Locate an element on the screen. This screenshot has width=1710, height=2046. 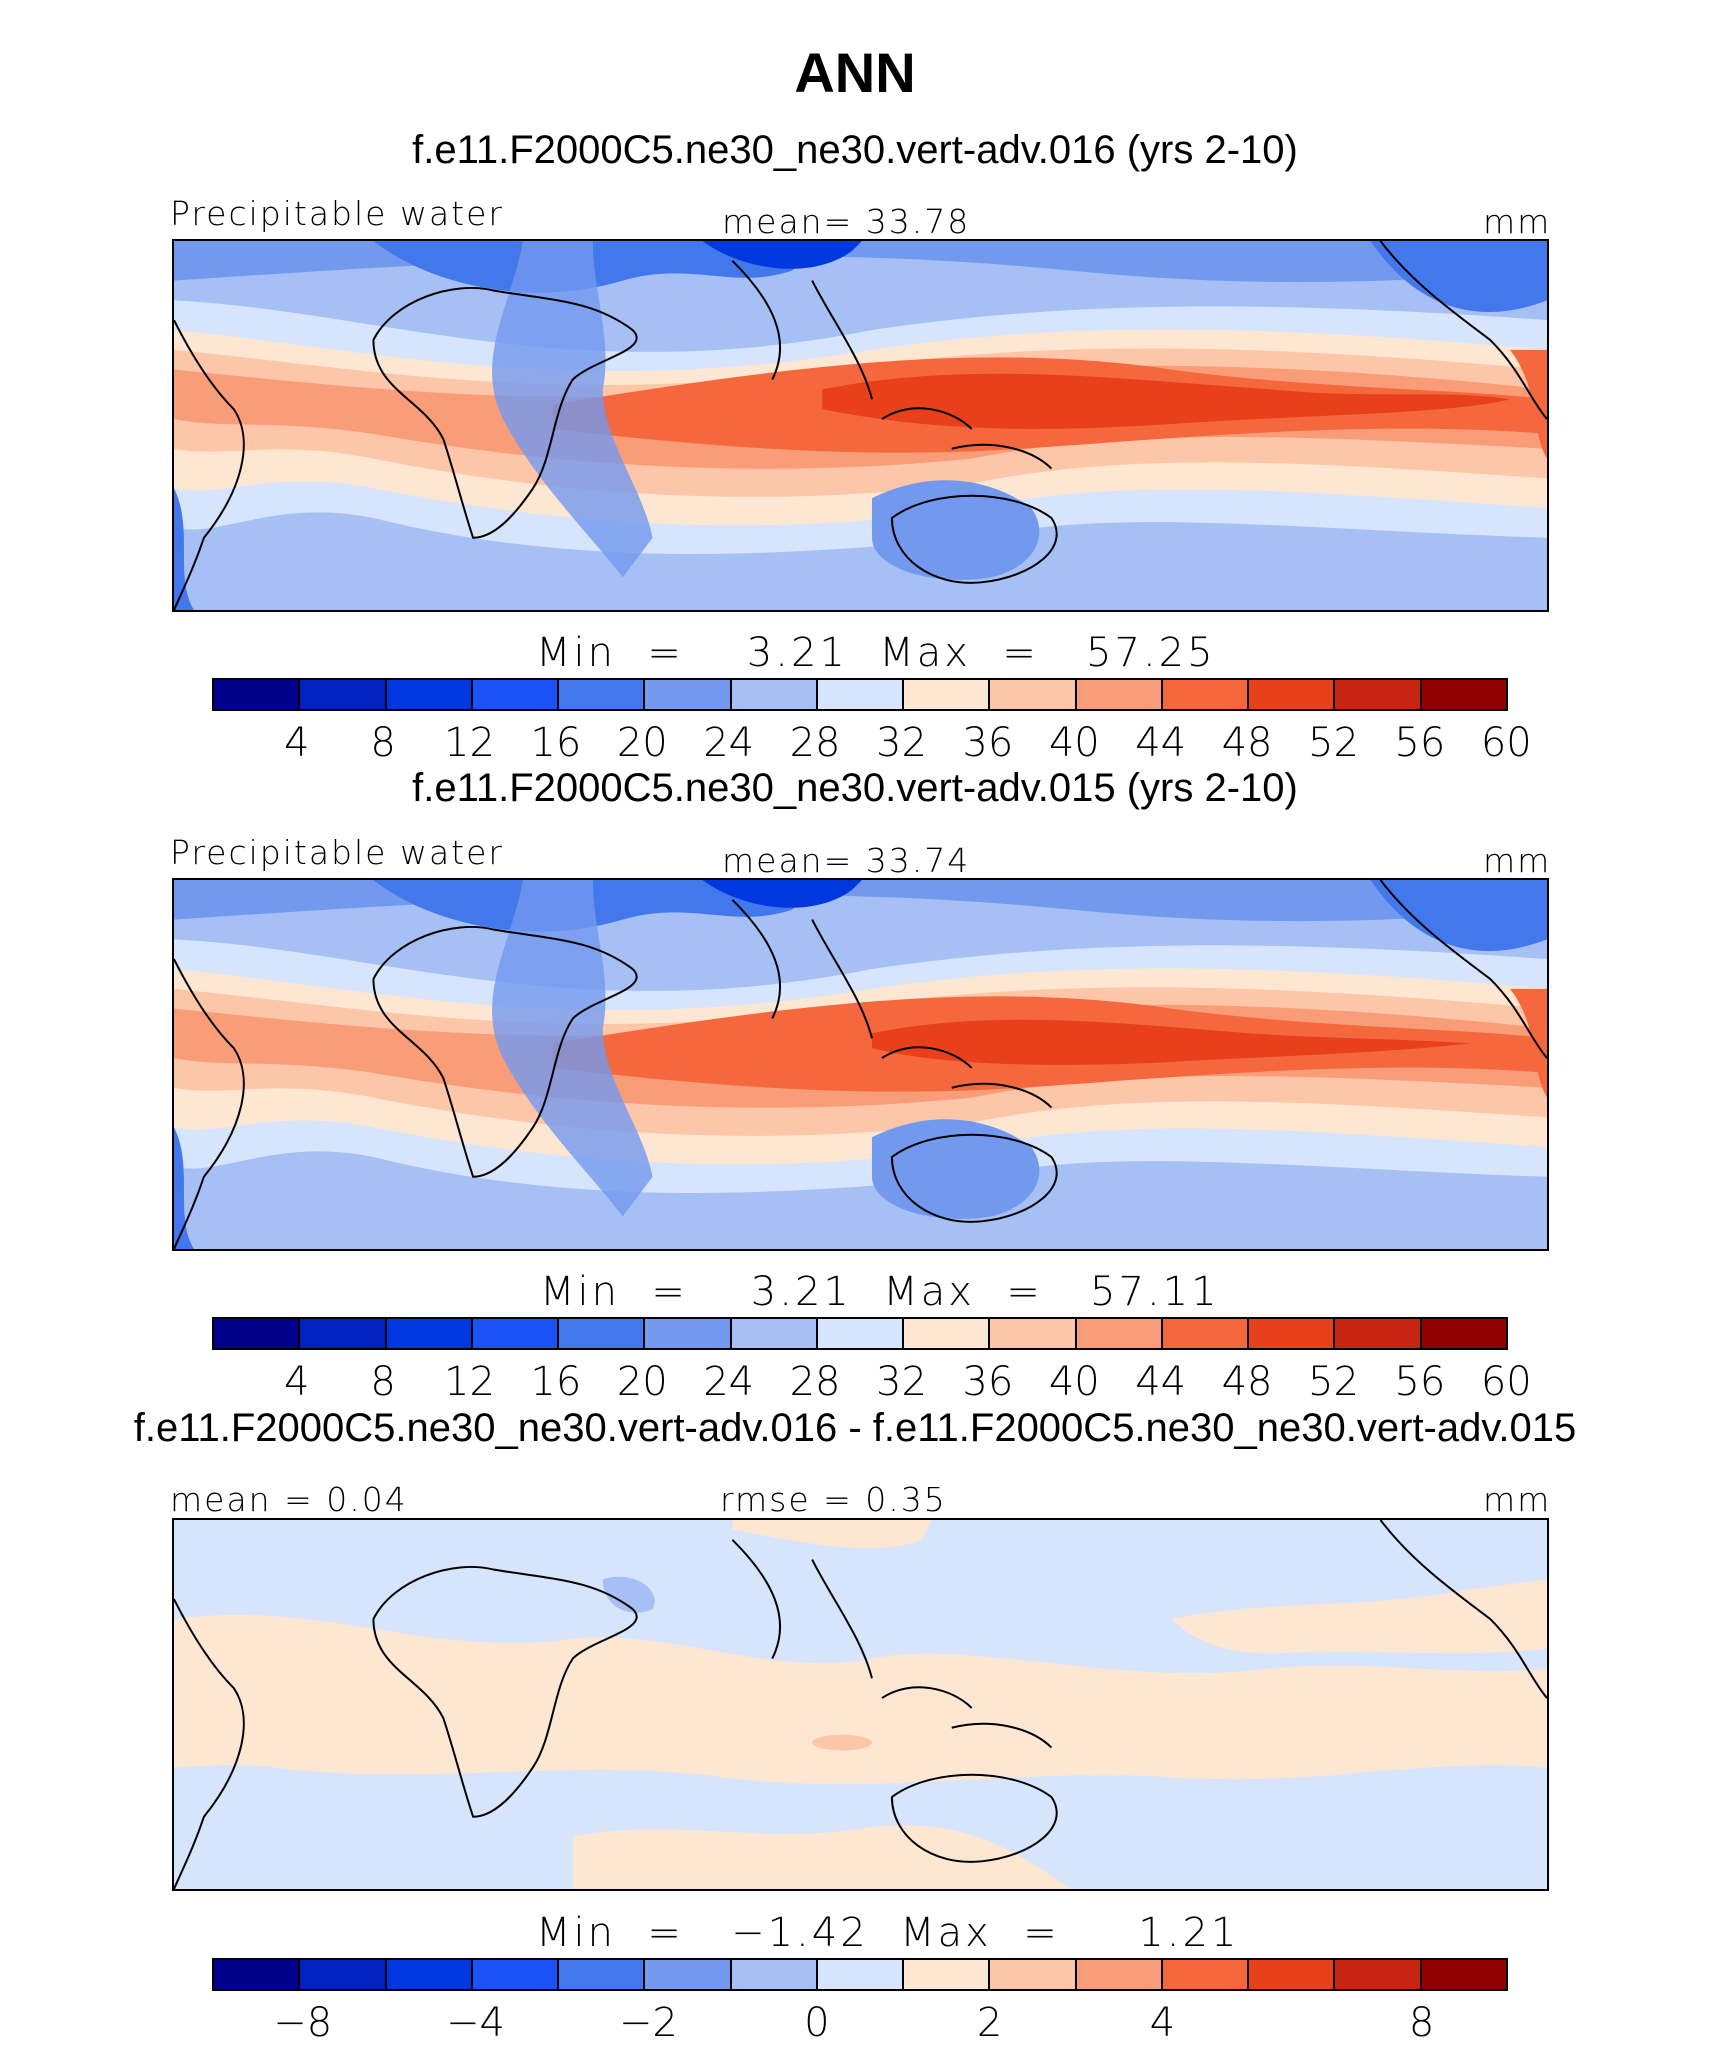
panel3-colorbar is located at coordinates (860, 1974).